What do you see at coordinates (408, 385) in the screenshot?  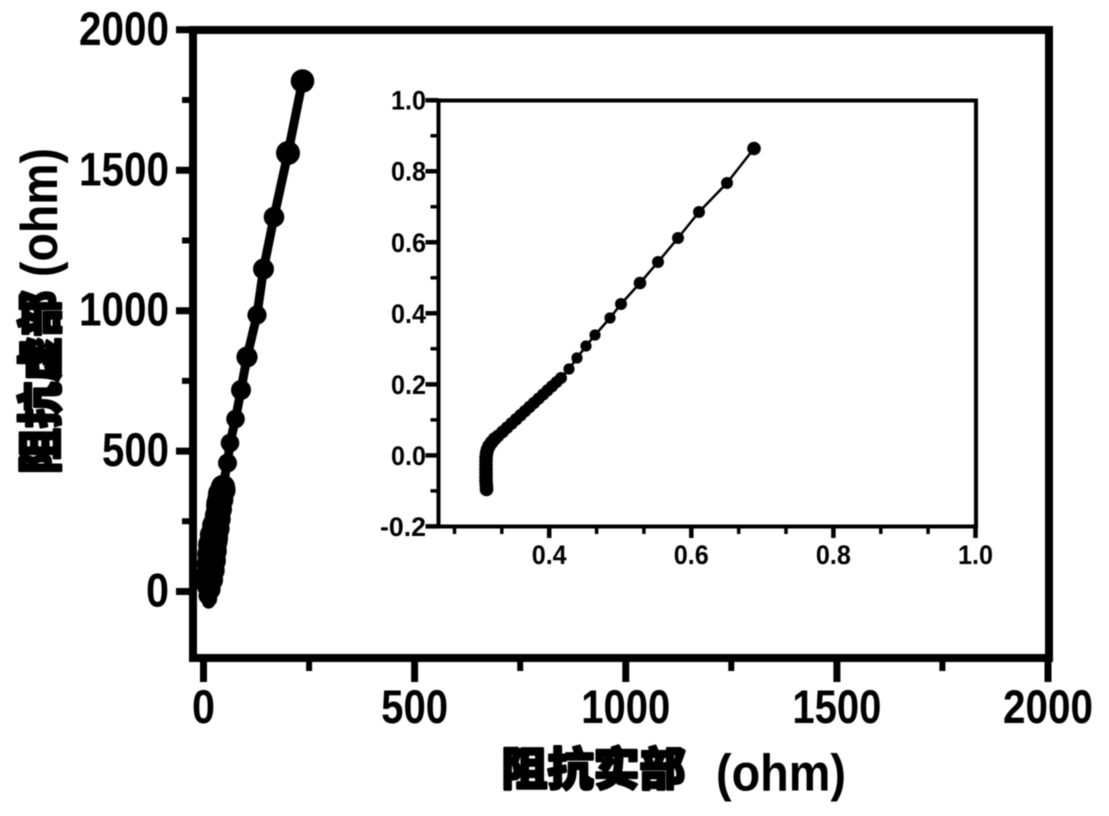 I see `svg-text: 0.2` at bounding box center [408, 385].